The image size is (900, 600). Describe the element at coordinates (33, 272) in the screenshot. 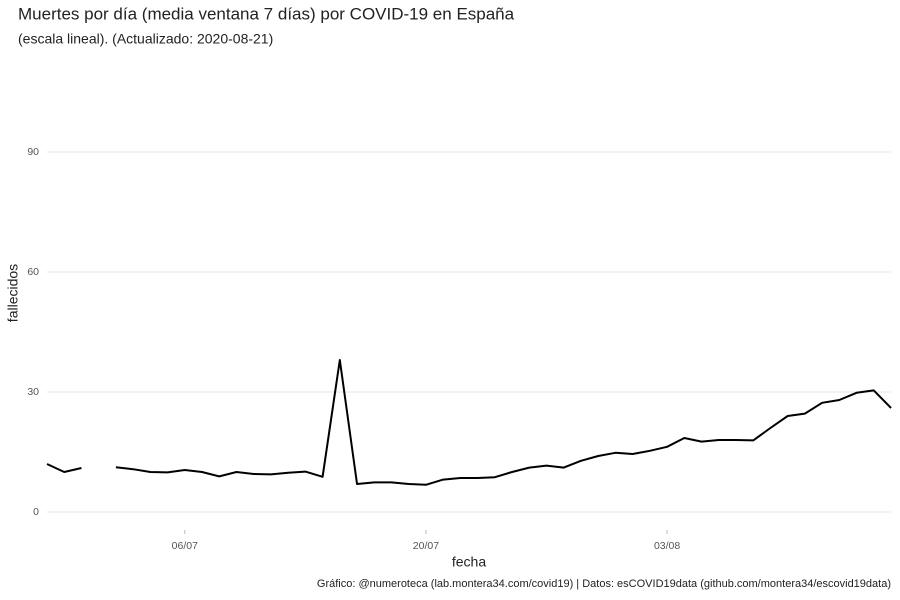

I see `y-tick-label: 60` at that location.